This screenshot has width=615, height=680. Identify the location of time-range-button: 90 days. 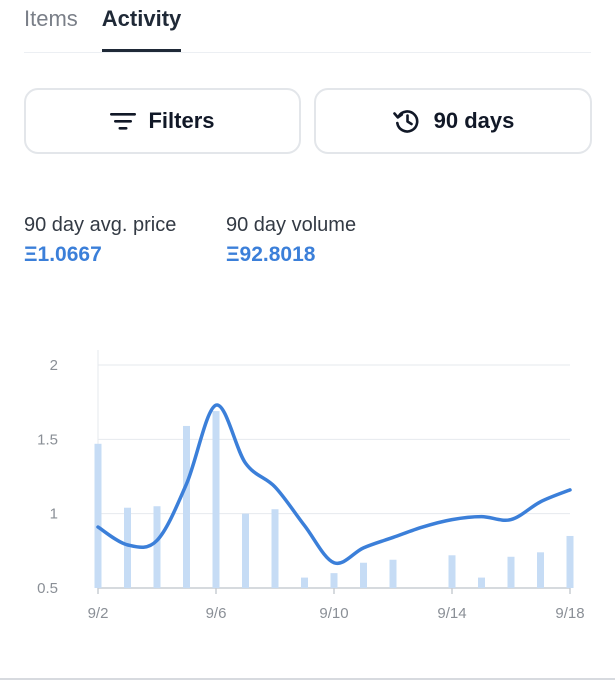
(453, 121).